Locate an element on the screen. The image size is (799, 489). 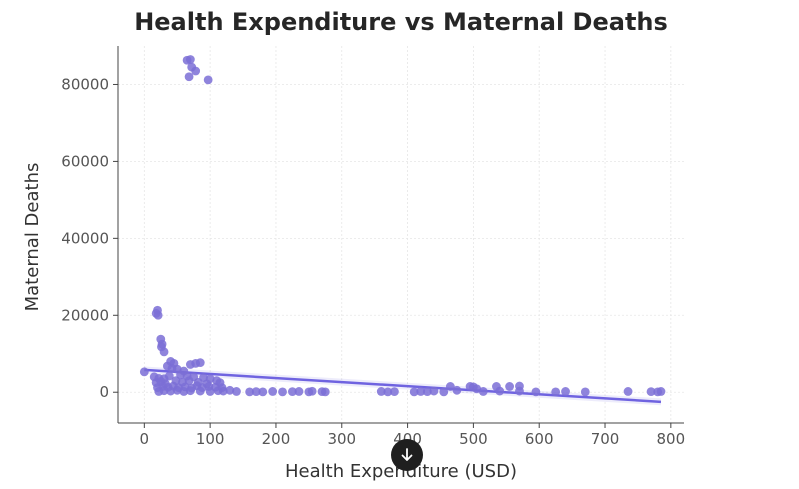
x-tick-label: 0 is located at coordinates (145, 439).